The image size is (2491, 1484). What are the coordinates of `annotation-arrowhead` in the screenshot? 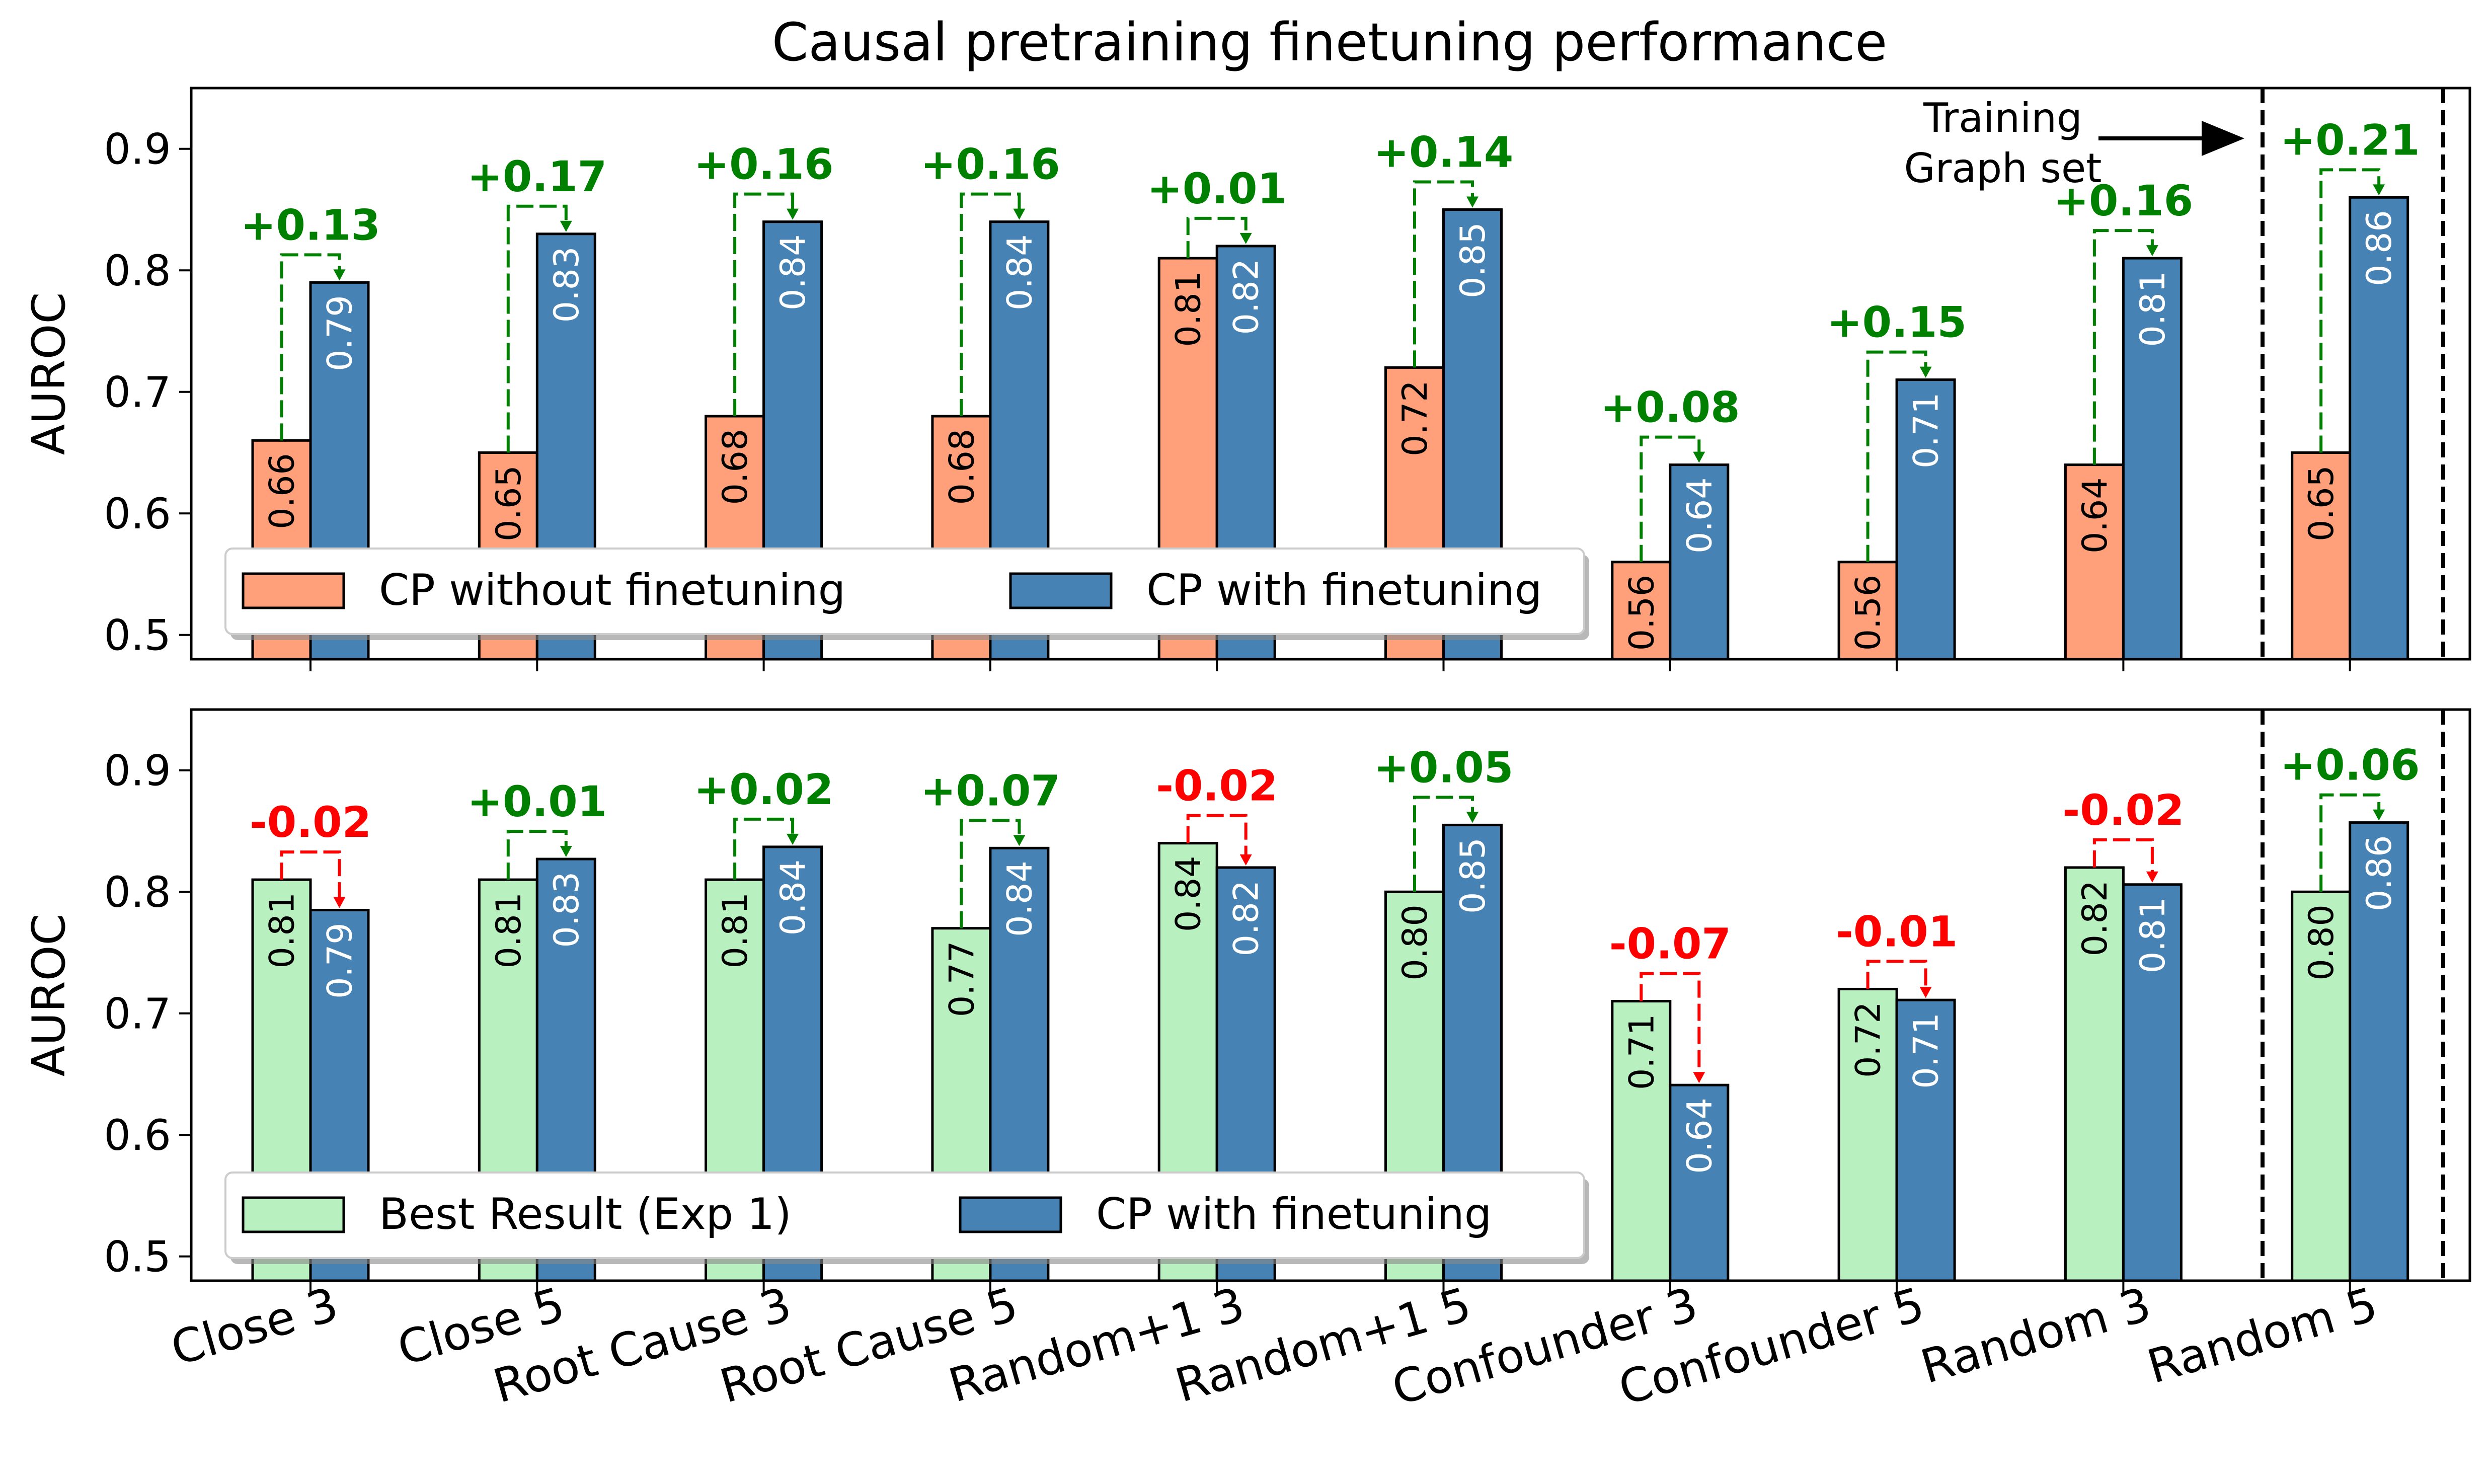 It's located at (2223, 138).